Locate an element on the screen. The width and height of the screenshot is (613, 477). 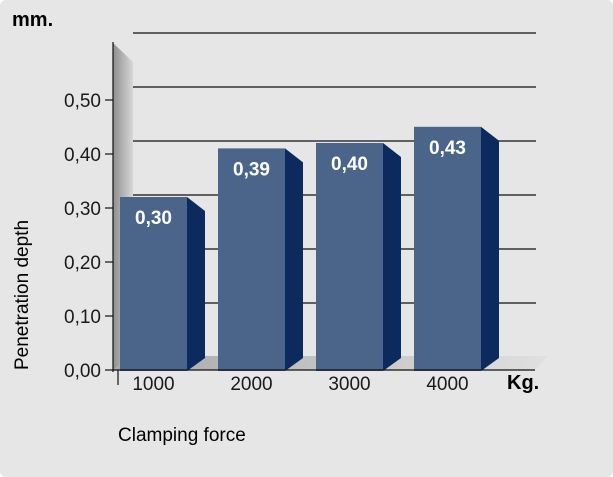
bar: 0,30 is located at coordinates (162, 284).